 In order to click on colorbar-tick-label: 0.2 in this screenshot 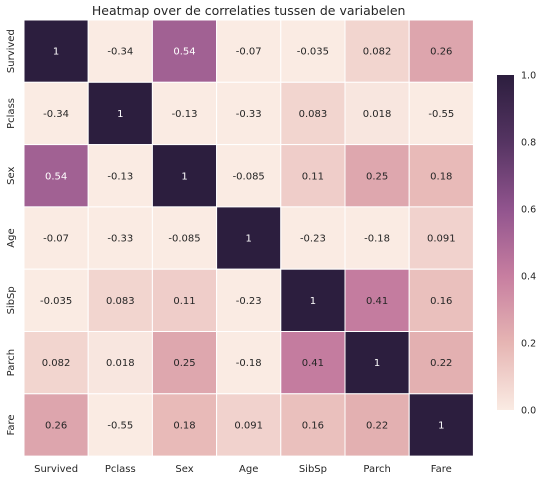, I will do `click(528, 344)`.